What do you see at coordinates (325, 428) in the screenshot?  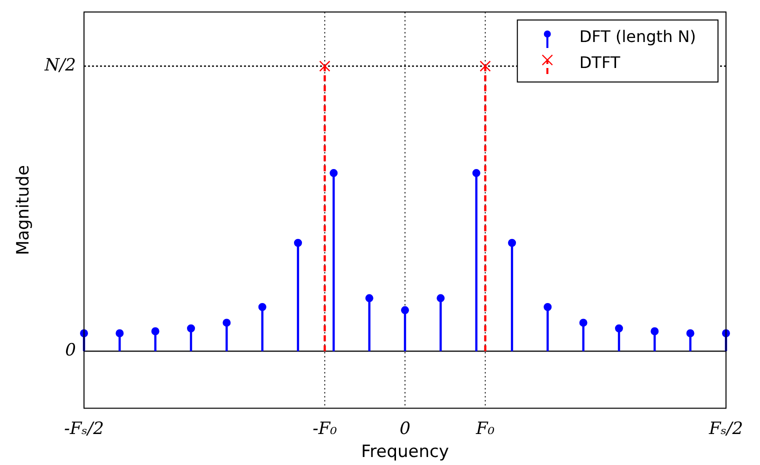 I see `x-tick-label: -F₀` at bounding box center [325, 428].